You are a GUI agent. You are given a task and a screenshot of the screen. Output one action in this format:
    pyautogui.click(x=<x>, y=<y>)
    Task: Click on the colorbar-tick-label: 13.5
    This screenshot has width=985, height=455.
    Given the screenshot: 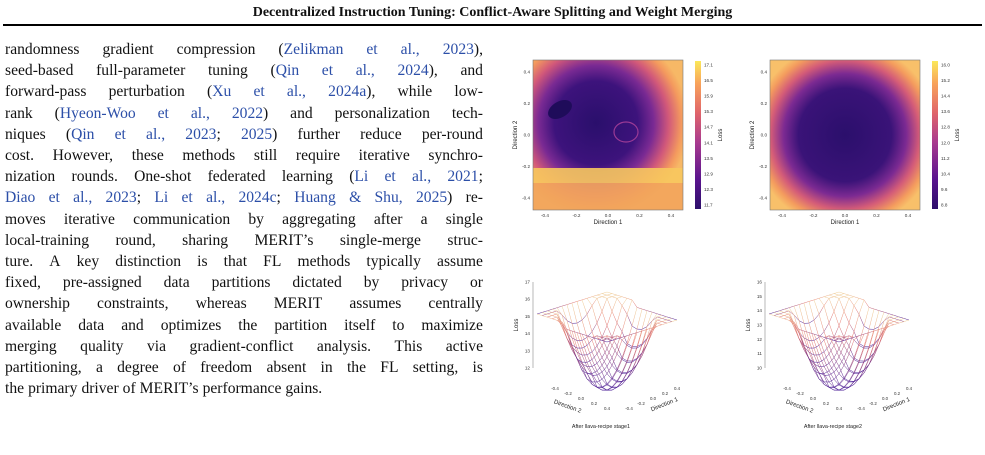 What is the action you would take?
    pyautogui.click(x=708, y=158)
    